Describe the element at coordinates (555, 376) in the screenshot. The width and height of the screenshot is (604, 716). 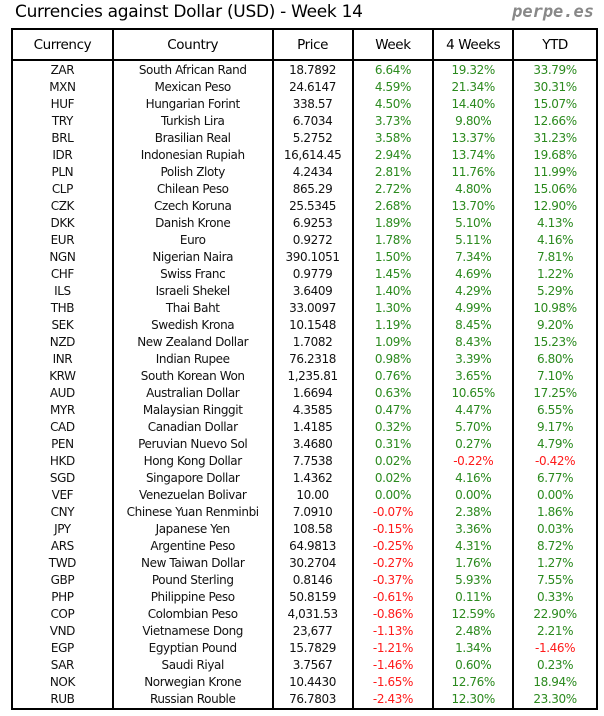
I see `ytd-change-cell: 7.10%` at that location.